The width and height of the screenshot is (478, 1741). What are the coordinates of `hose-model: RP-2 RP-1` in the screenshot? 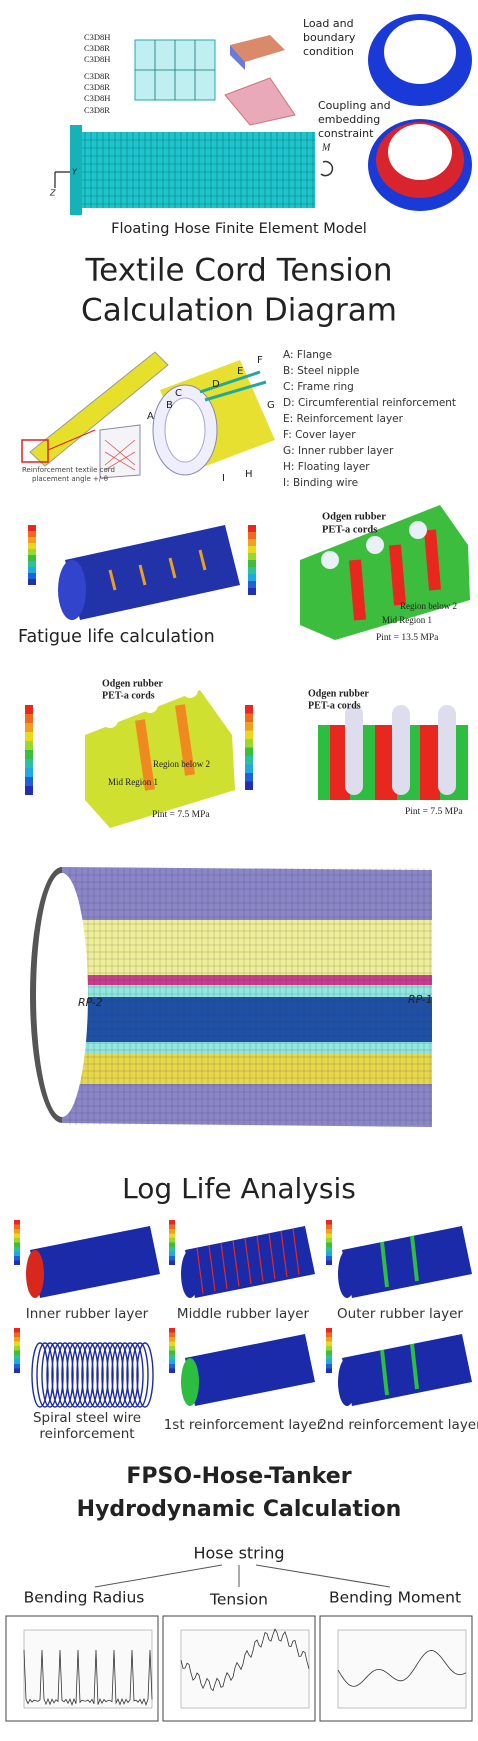 It's located at (231, 997).